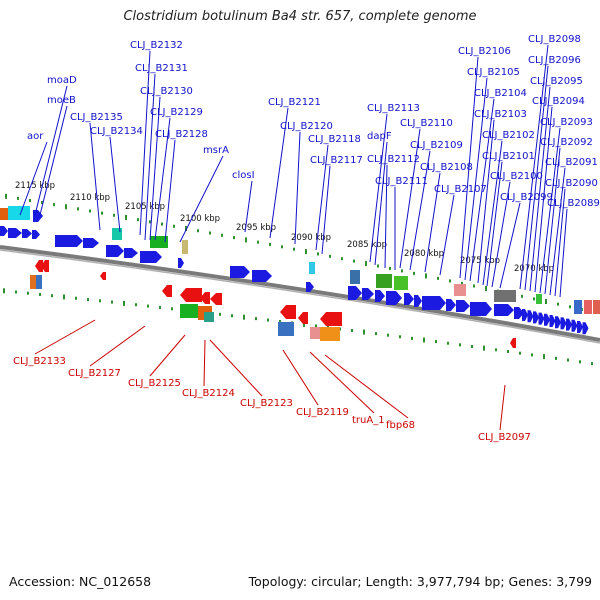 This screenshot has height=600, width=600. I want to click on forward-gene-label: CLJ_B2104, so click(500, 93).